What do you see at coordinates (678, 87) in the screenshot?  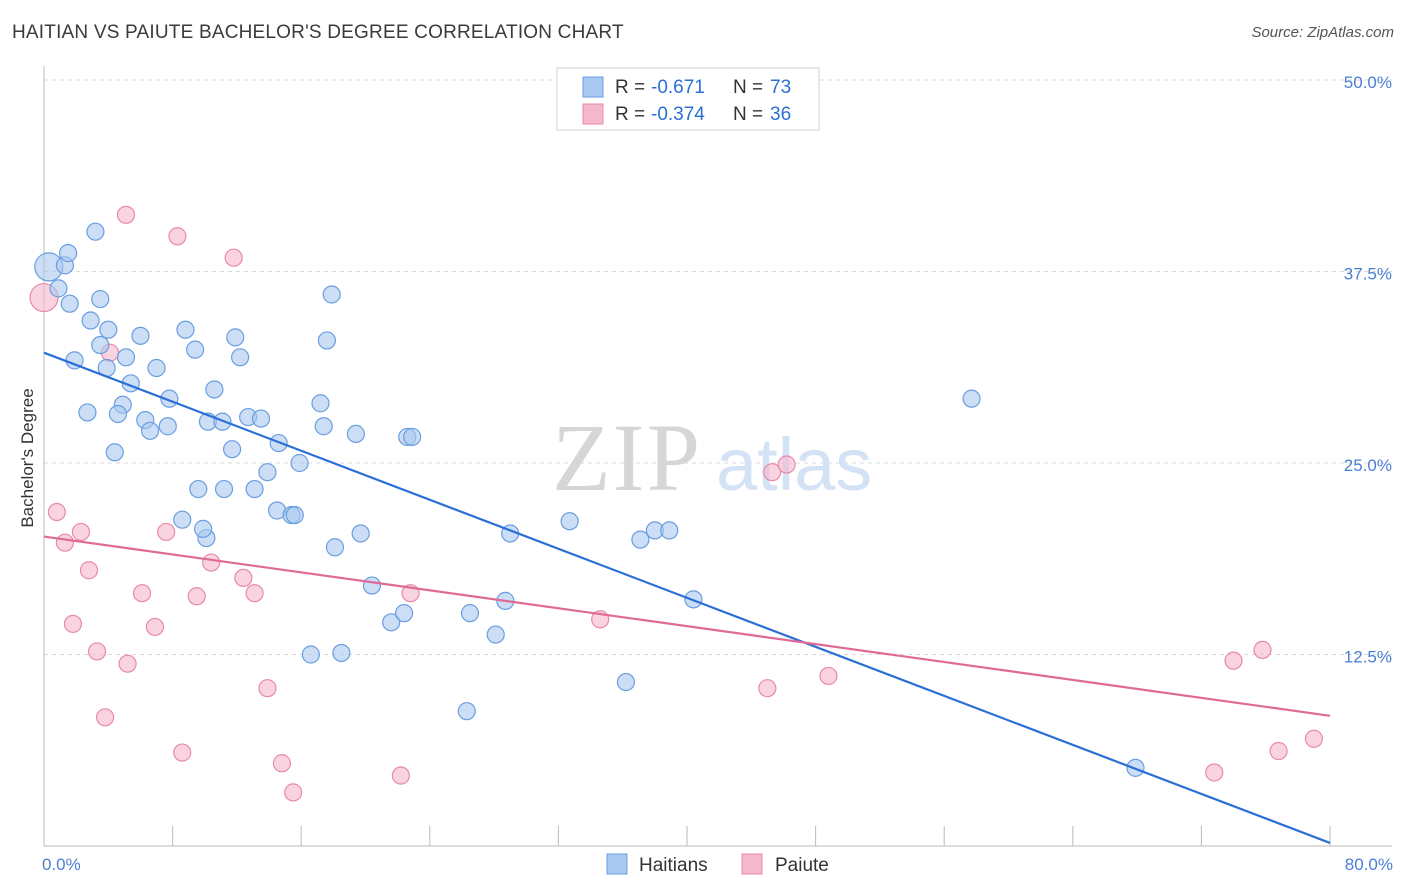 I see `legend-r-value-1: -0.671` at bounding box center [678, 87].